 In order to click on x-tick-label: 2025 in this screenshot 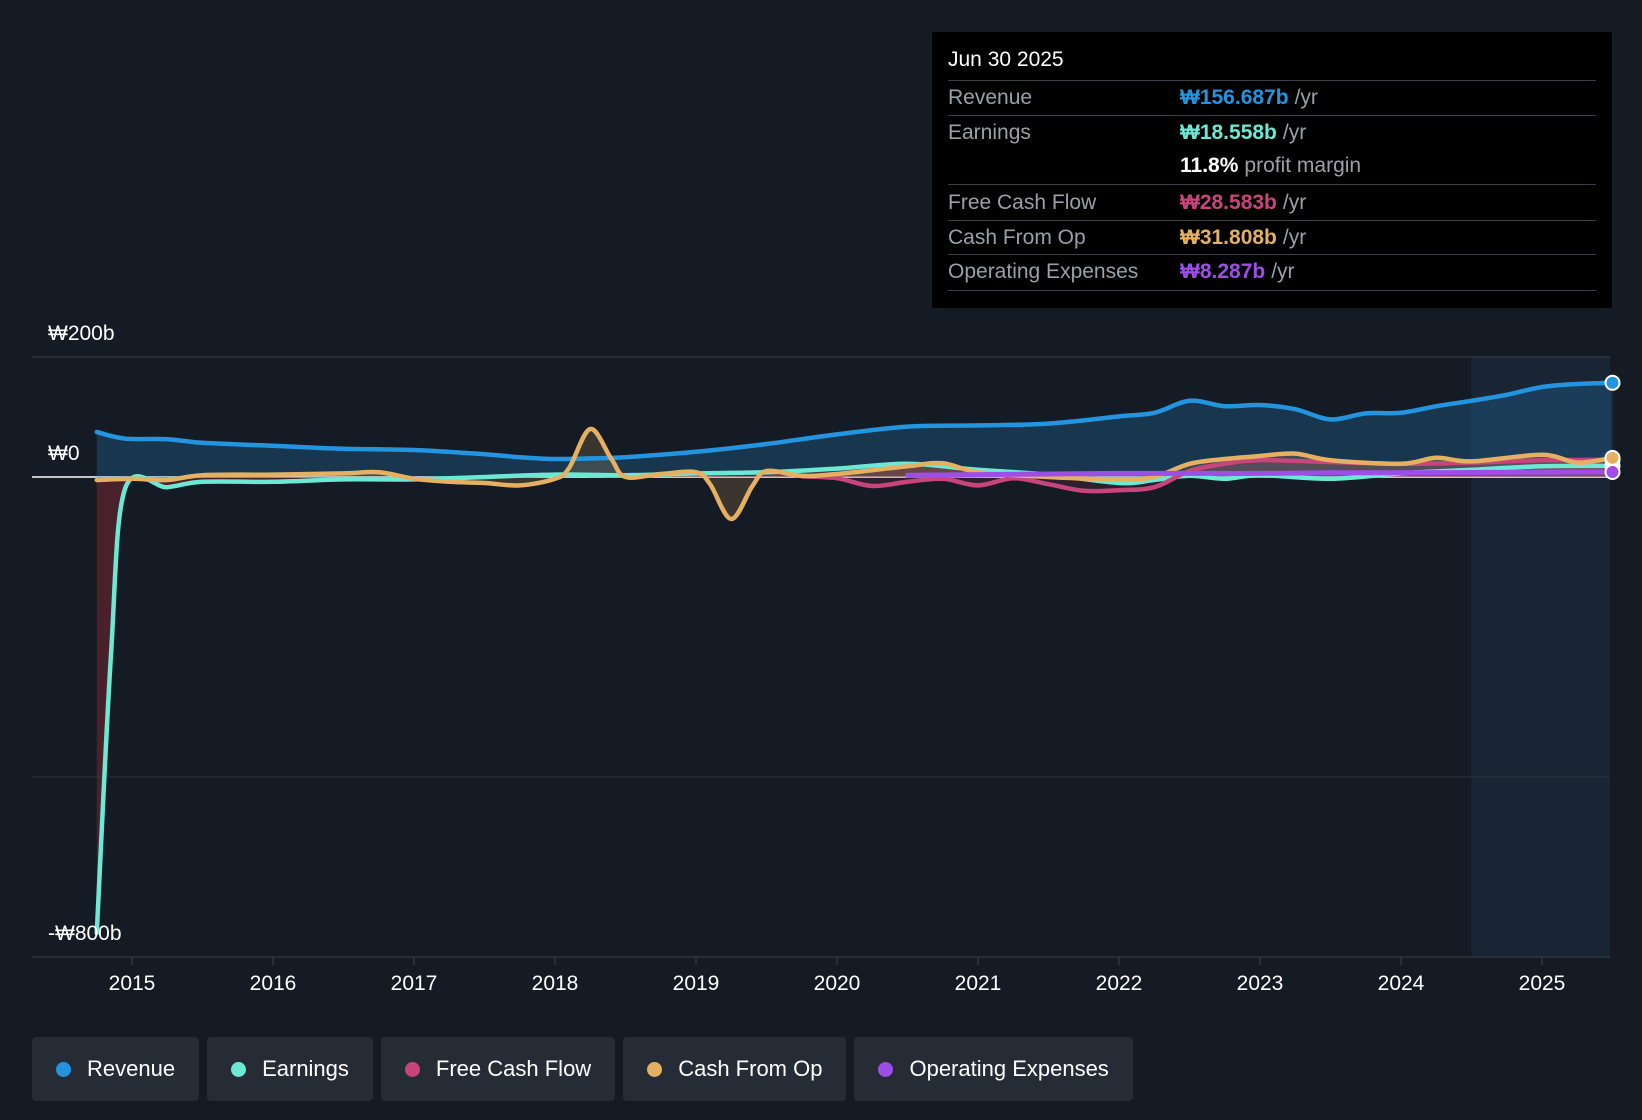, I will do `click(1542, 983)`.